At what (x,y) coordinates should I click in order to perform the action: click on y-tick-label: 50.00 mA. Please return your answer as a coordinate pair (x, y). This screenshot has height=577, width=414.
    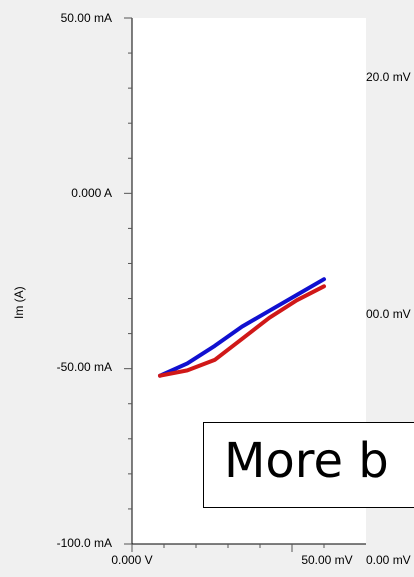
    Looking at the image, I should click on (86, 18).